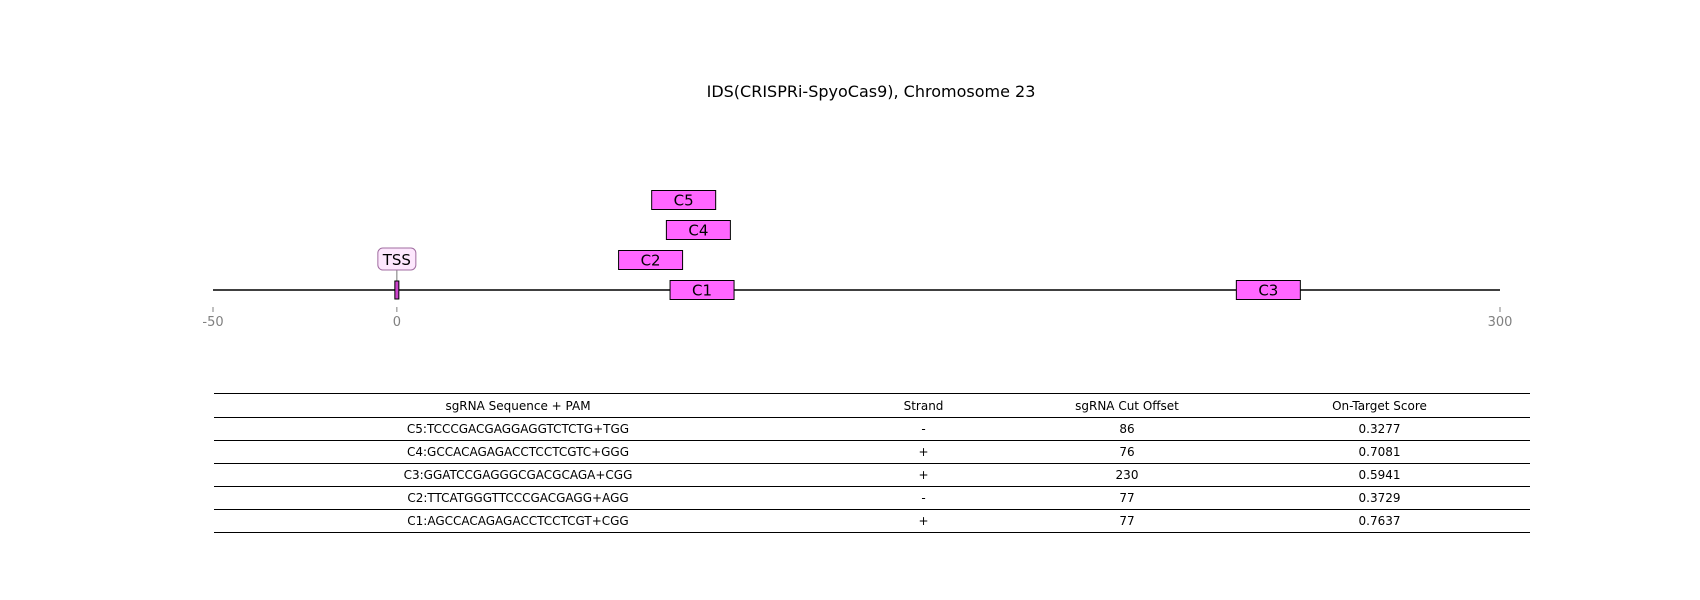 This screenshot has width=1700, height=600. I want to click on tss-label-box, so click(397, 259).